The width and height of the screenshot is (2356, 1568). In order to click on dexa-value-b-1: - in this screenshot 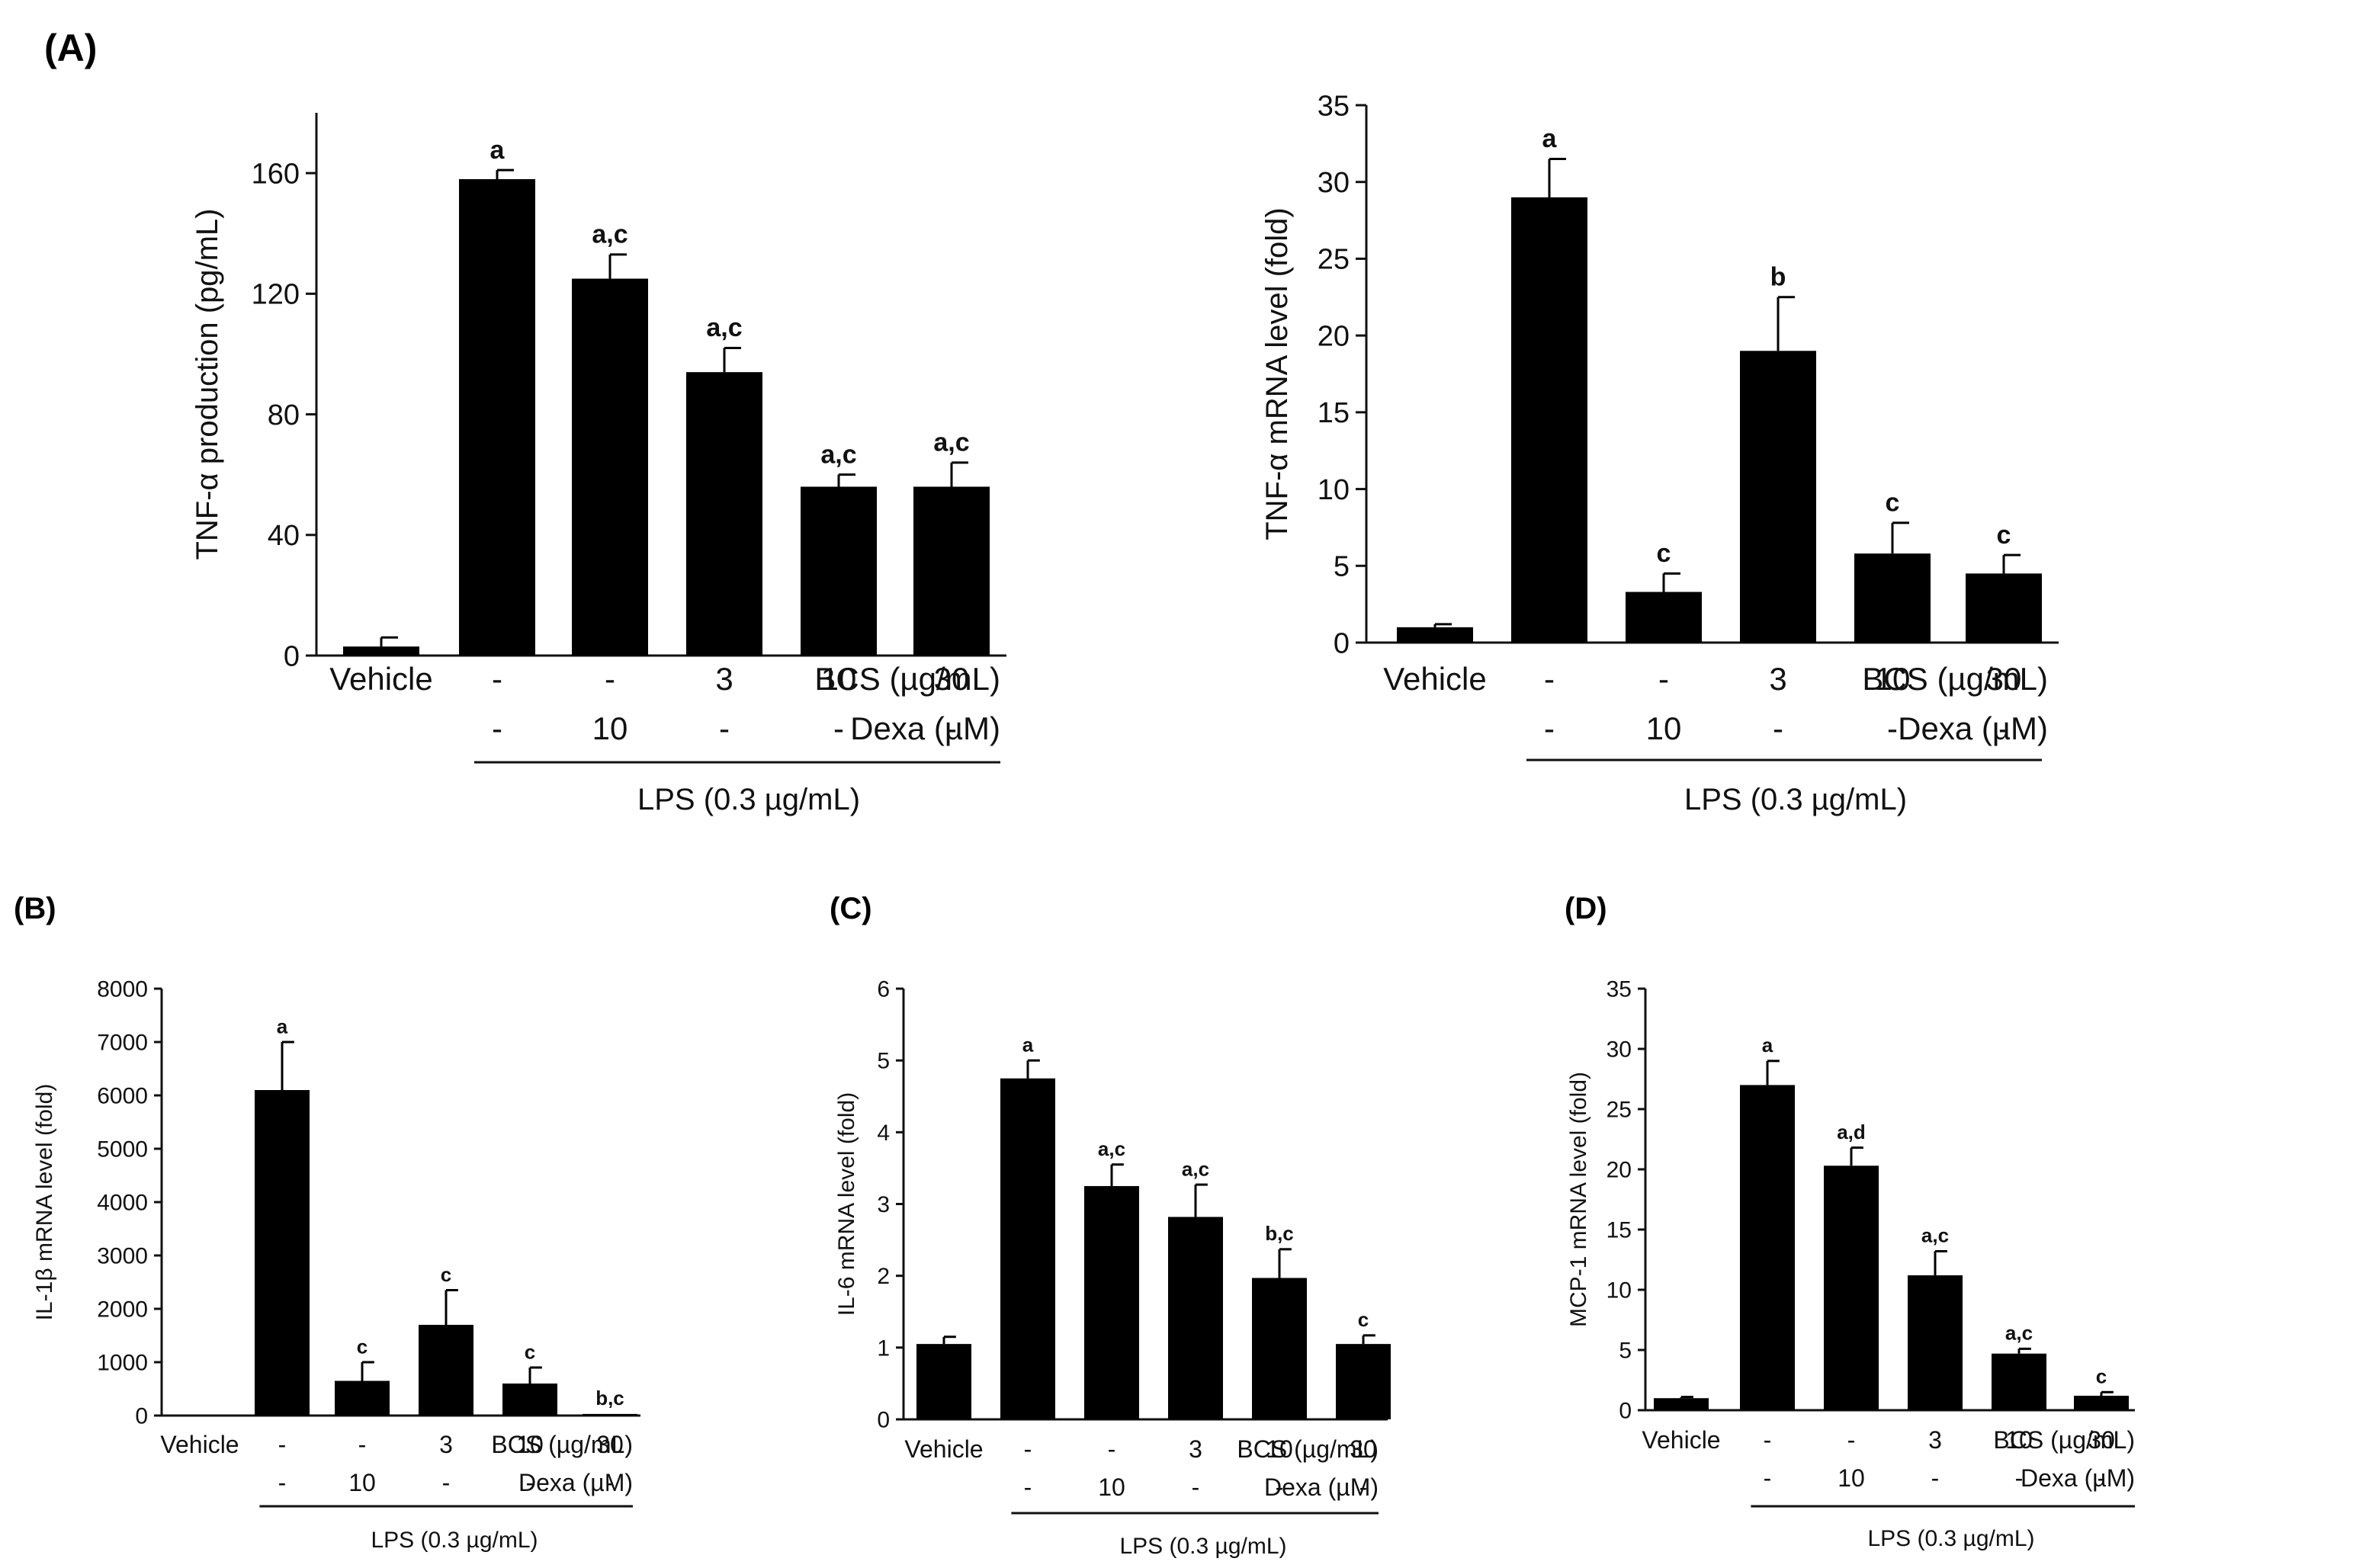, I will do `click(283, 1482)`.